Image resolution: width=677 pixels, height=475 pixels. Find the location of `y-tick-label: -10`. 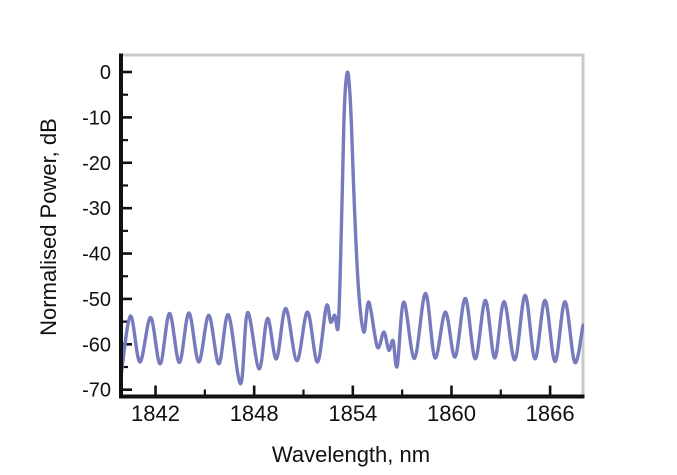

y-tick-label: -10 is located at coordinates (96, 118).